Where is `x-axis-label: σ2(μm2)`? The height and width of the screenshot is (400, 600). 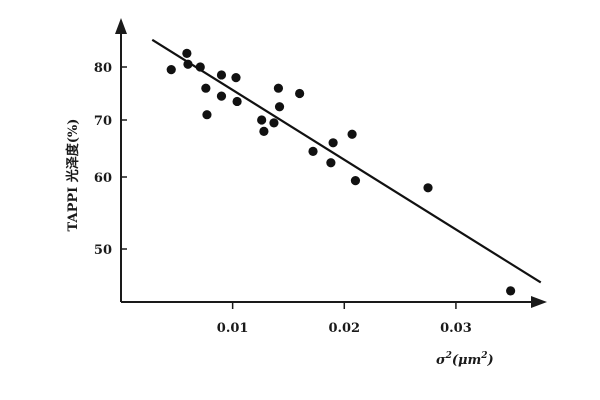 x-axis-label: σ2(μm2) is located at coordinates (465, 359).